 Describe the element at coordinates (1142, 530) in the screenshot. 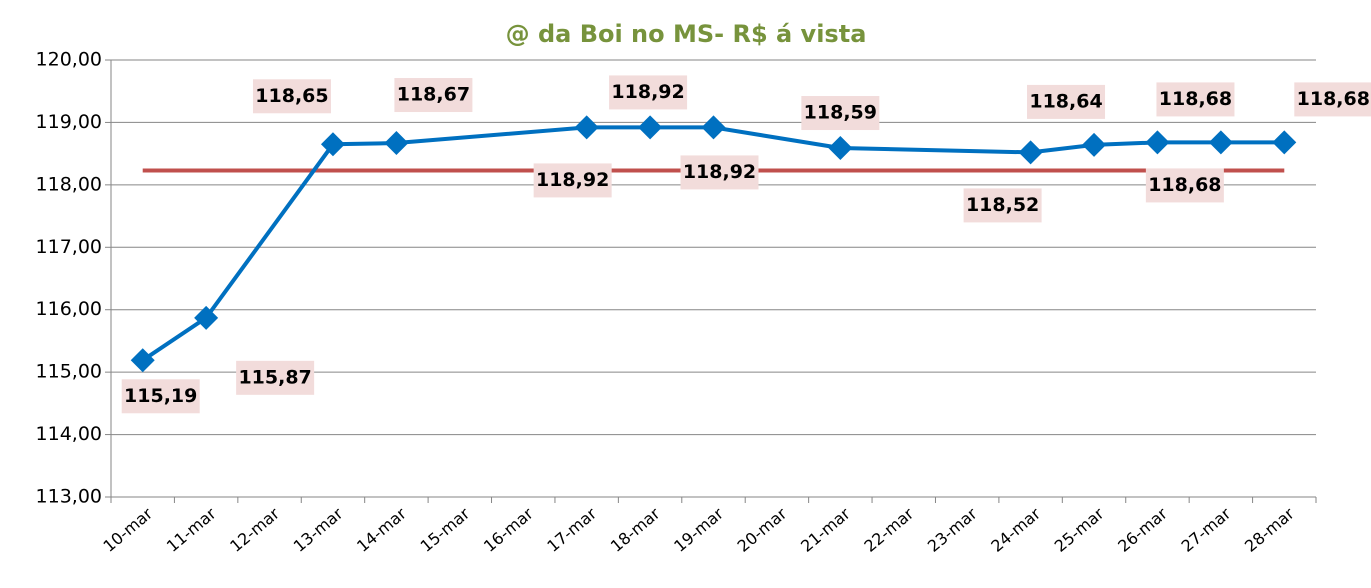

I see `x-tick-label: 26-mar` at that location.